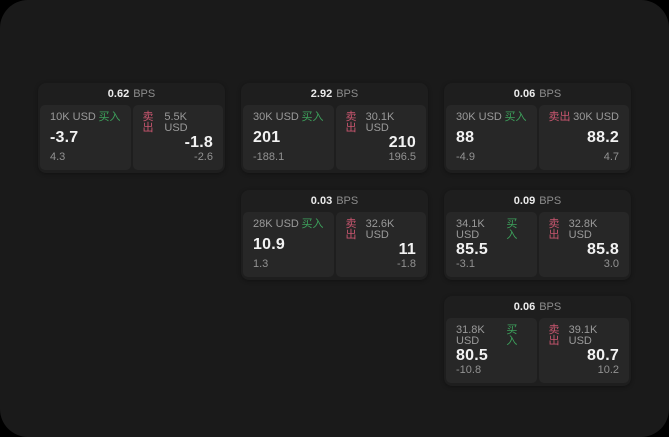 Image resolution: width=669 pixels, height=437 pixels. What do you see at coordinates (288, 244) in the screenshot?
I see `buy-panel: 28K USD 买入 10.9 1.3` at bounding box center [288, 244].